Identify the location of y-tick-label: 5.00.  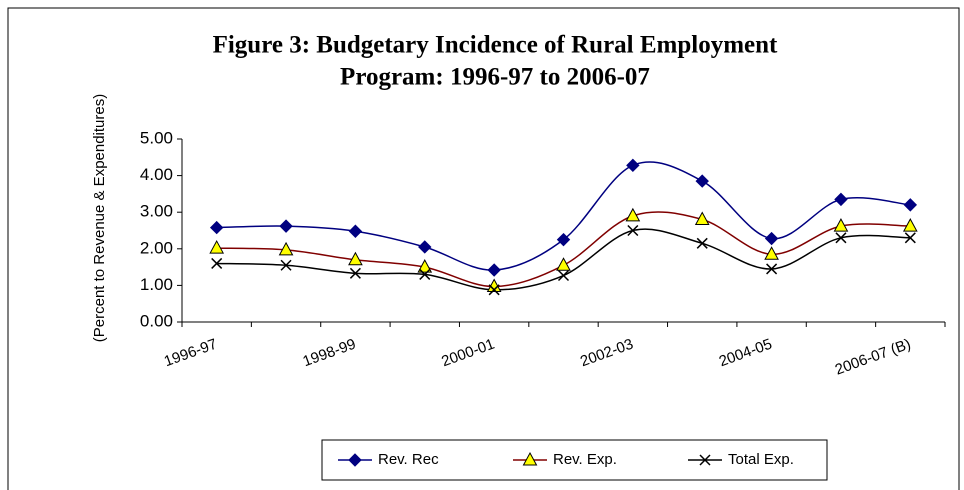
(156, 137).